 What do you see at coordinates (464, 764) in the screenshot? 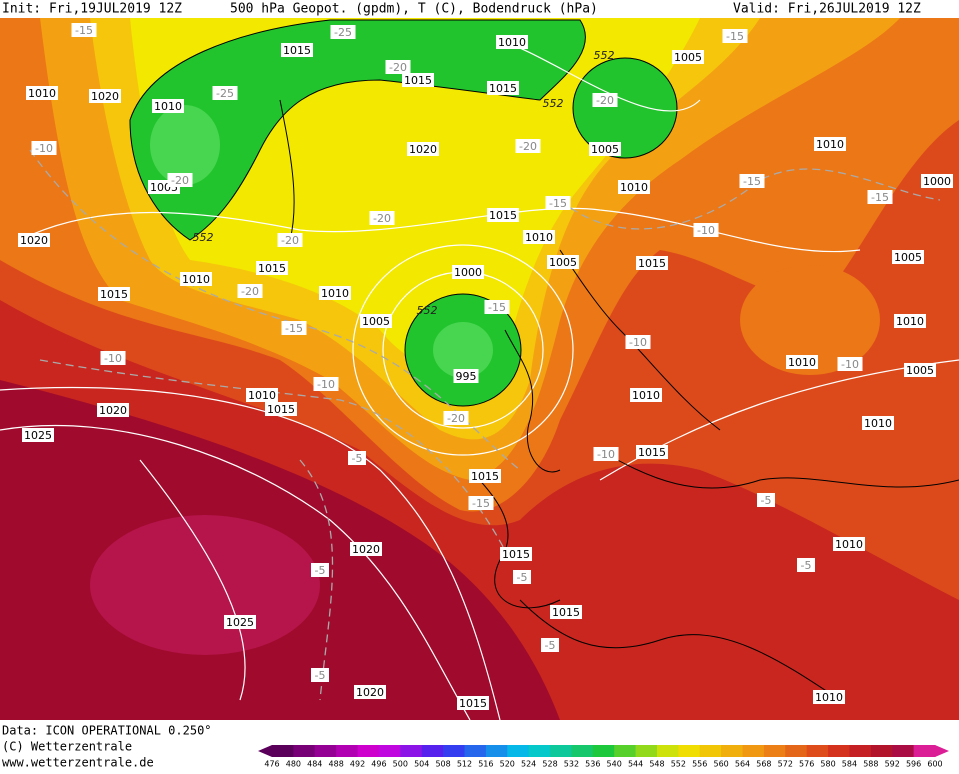
I see `colorbar-tick-label: 512` at bounding box center [464, 764].